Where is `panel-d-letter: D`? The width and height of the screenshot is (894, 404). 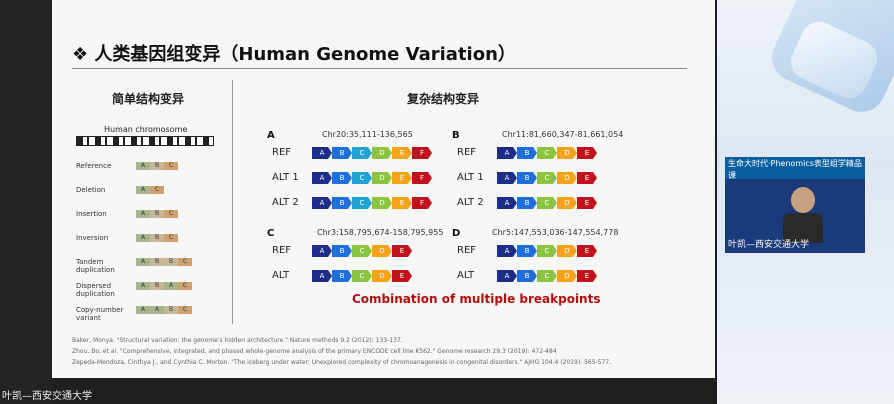 panel-d-letter: D is located at coordinates (456, 233).